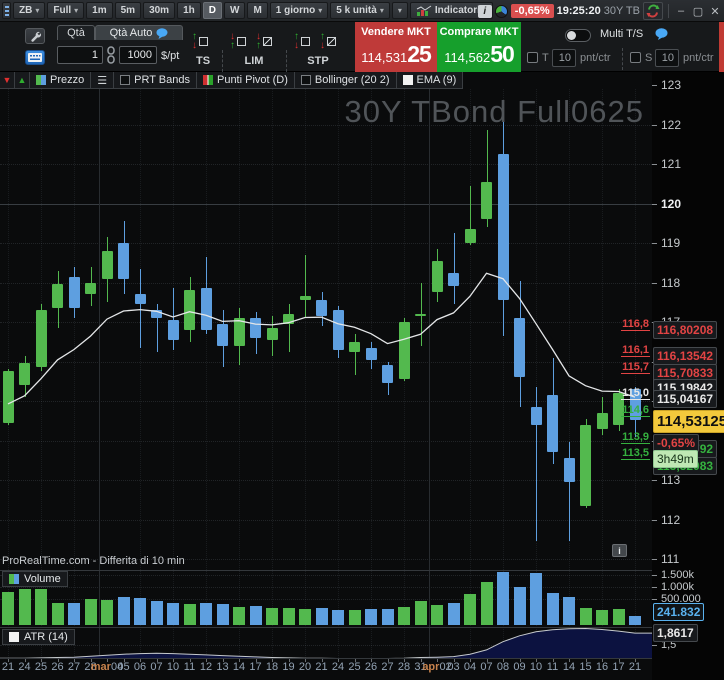  What do you see at coordinates (267, 41) in the screenshot?
I see `limit-buy-order-button: ↓ ↑` at bounding box center [267, 41].